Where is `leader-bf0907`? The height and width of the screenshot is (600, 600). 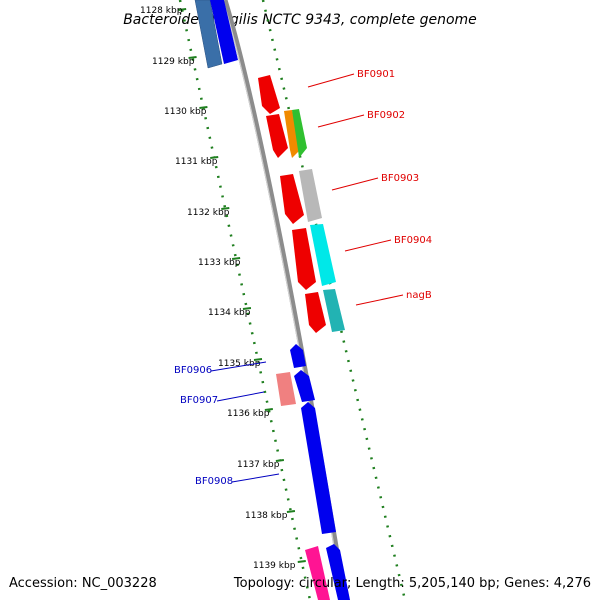
leader-bf0907 is located at coordinates (240, 396).